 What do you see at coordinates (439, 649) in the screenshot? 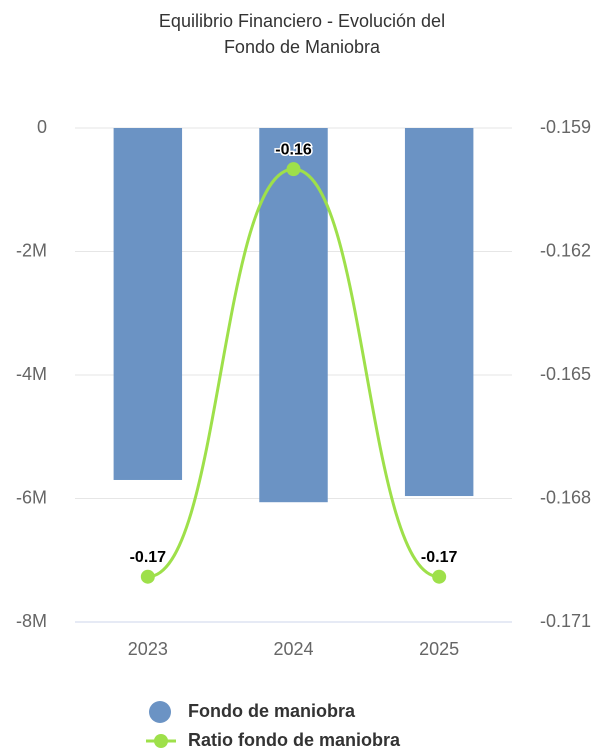
I see `x-tick-label: 2025` at bounding box center [439, 649].